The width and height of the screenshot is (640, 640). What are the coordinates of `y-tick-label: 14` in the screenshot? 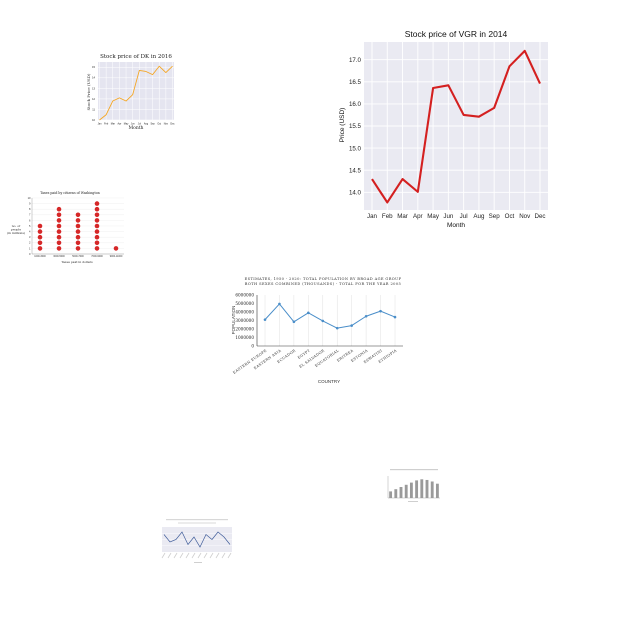 It's located at (93, 78).